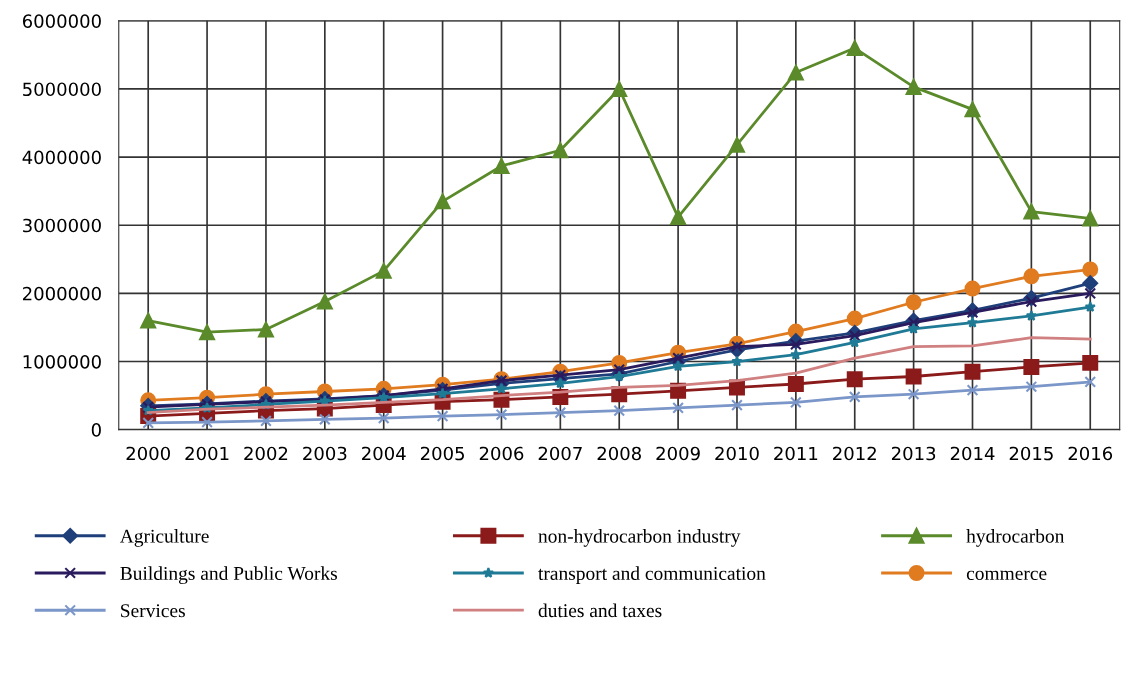 This screenshot has height=693, width=1131. What do you see at coordinates (678, 453) in the screenshot?
I see `x-tick-label: 2009` at bounding box center [678, 453].